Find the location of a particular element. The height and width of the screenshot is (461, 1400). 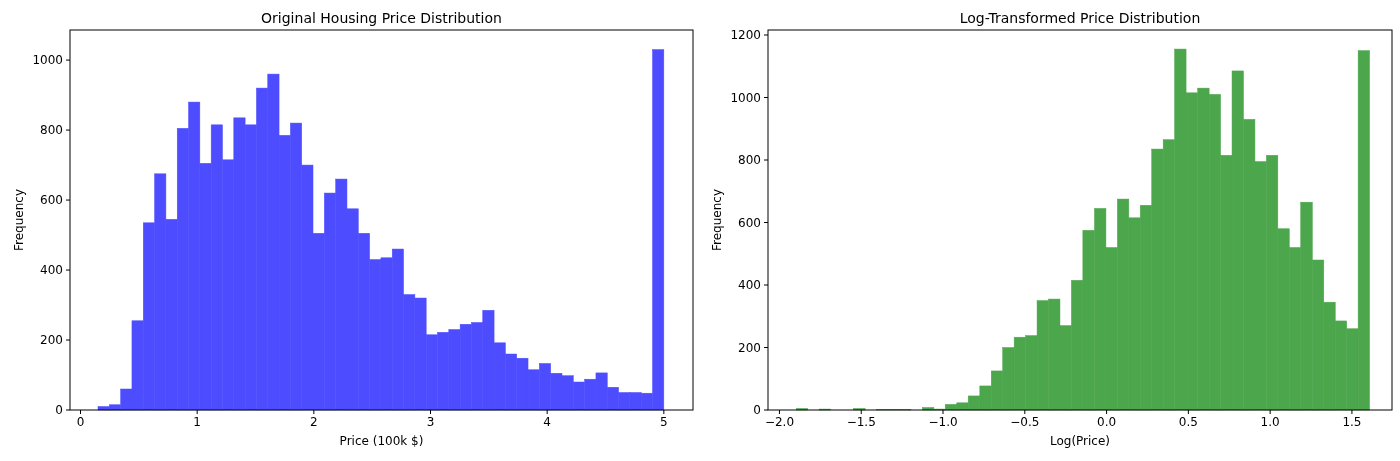

x-tick-label: −1.5 is located at coordinates (861, 422).